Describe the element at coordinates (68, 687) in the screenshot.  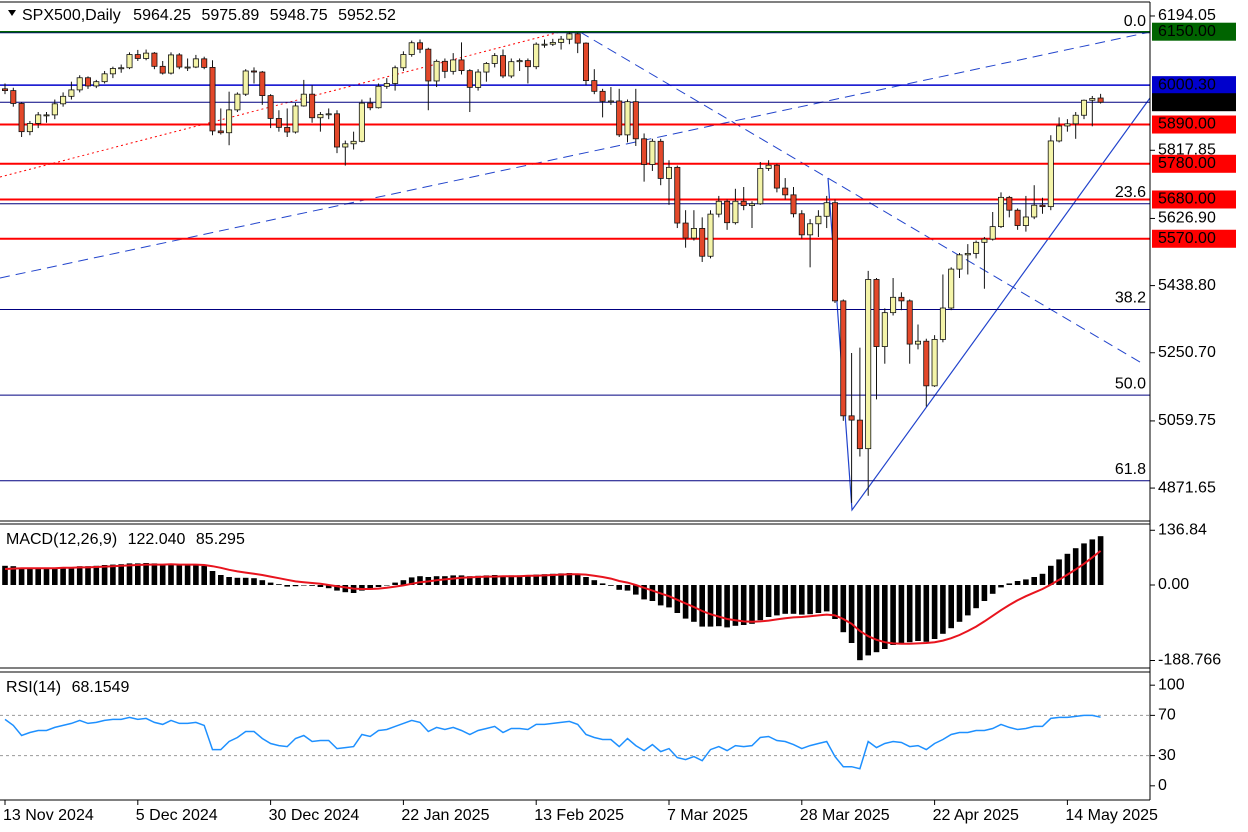
I see `rsi-title: RSI(14) 68.1549` at that location.